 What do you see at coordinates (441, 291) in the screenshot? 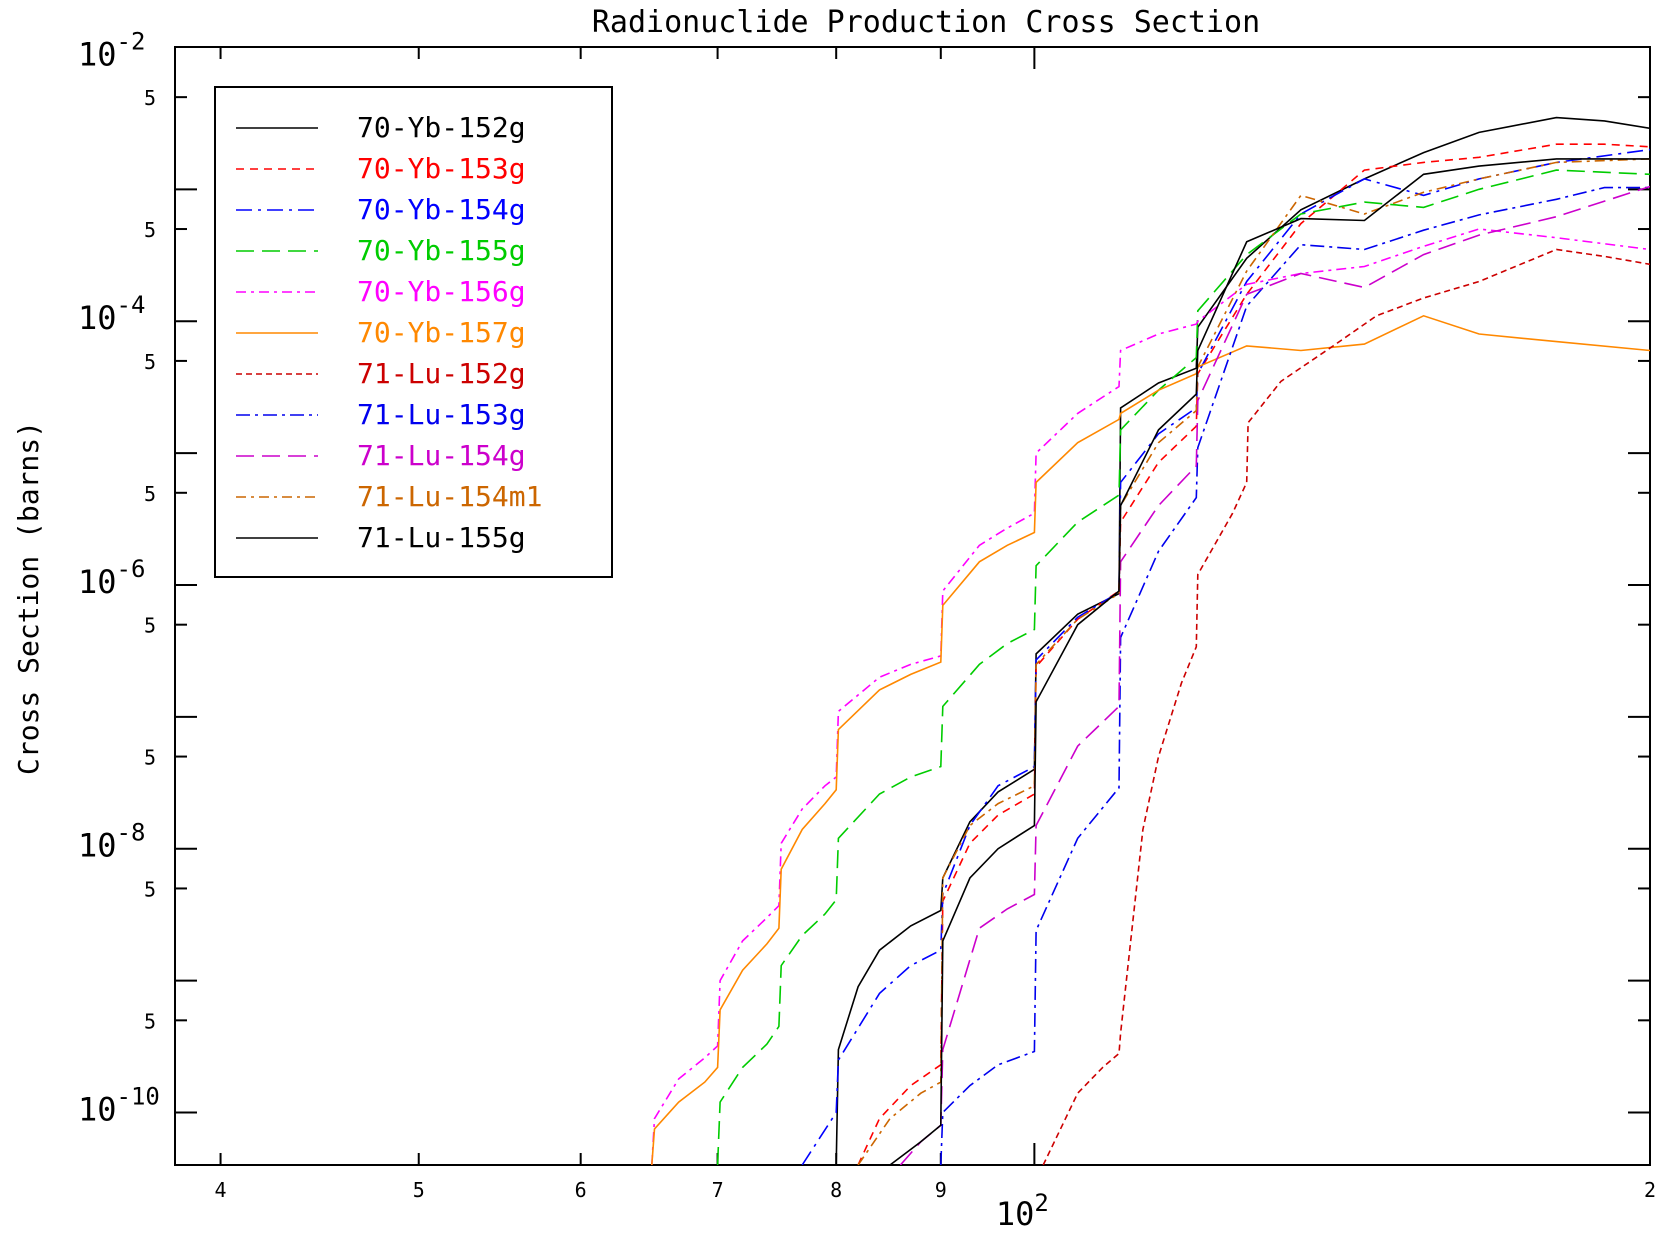
I see `legend-label: 70-Yb-156g` at bounding box center [441, 291].